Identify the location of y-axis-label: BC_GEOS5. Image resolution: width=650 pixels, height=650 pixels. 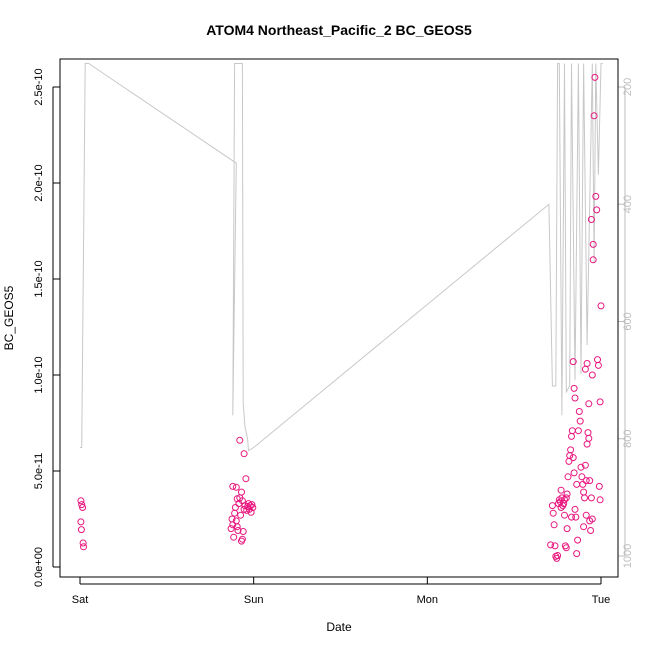
(9, 317).